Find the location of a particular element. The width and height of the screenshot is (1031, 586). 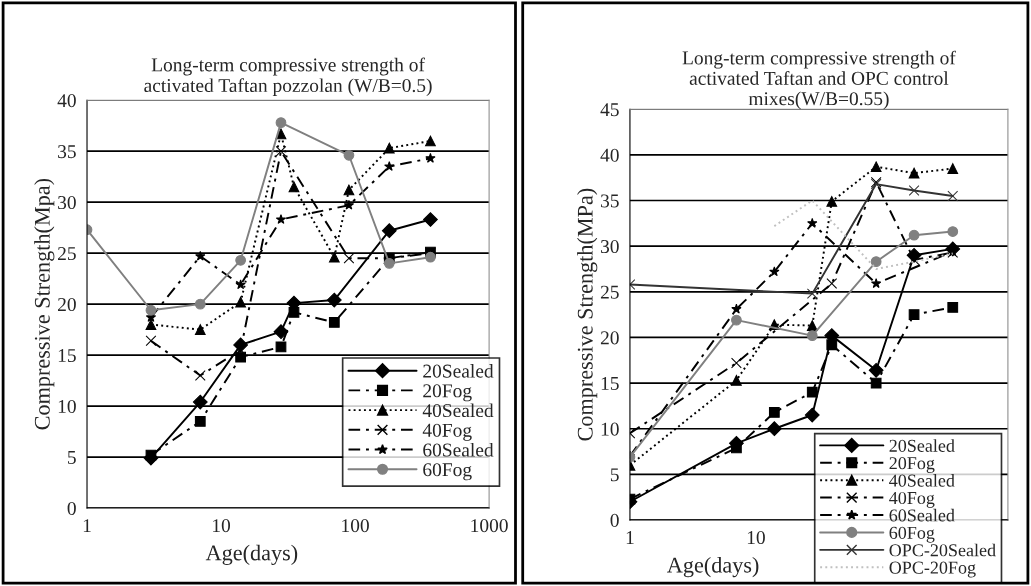

chart-title: Long-term compressive strength of activated Taftan pozzolan (W/B=0.5) is located at coordinates (288, 77).